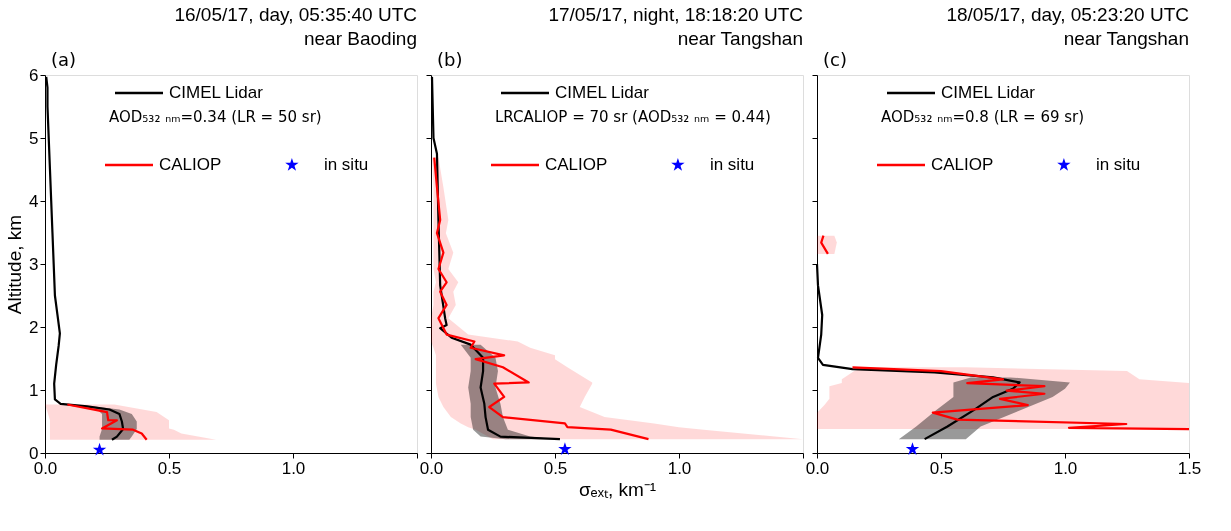 The height and width of the screenshot is (531, 1231). I want to click on text: (a), so click(64, 59).